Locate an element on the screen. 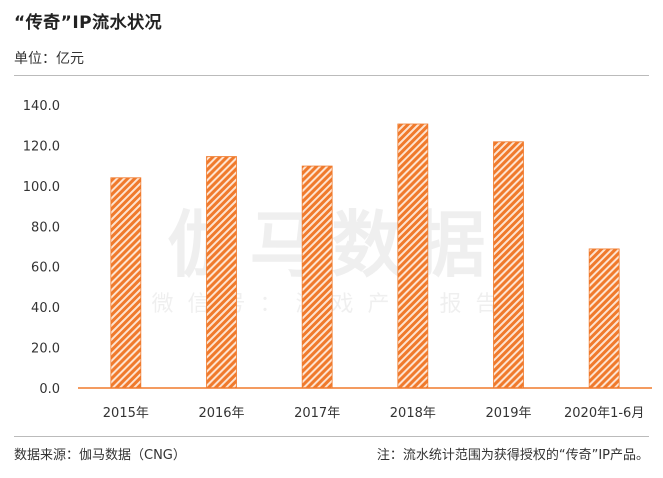 Image resolution: width=663 pixels, height=478 pixels. x-tick-label: 2017年 is located at coordinates (317, 413).